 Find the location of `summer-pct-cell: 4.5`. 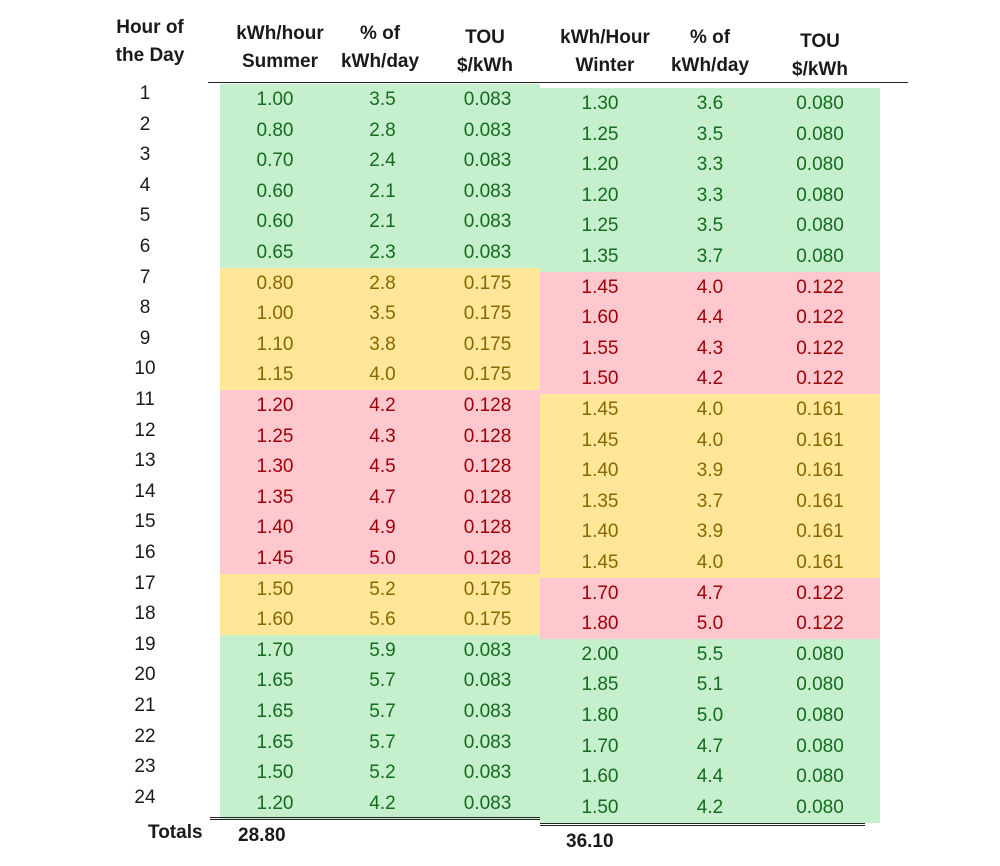

summer-pct-cell: 4.5 is located at coordinates (382, 467).